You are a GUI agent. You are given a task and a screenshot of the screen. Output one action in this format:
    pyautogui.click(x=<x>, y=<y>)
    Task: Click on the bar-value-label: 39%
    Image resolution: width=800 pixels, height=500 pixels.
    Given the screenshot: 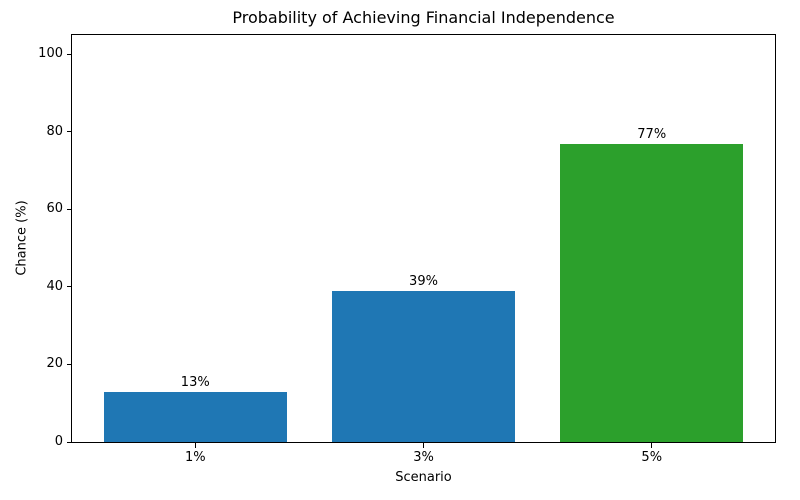 What is the action you would take?
    pyautogui.click(x=423, y=281)
    